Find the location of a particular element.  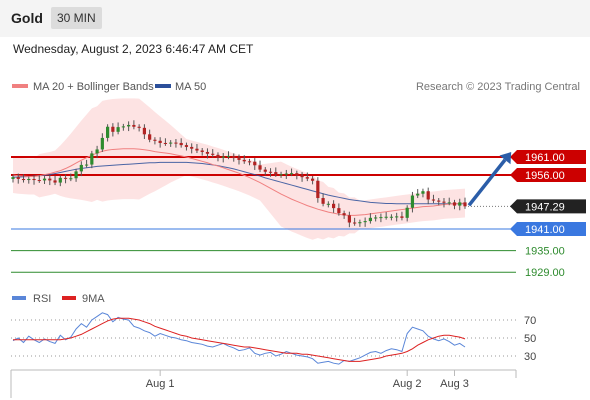

ma20-legend-swatch is located at coordinates (20, 86).